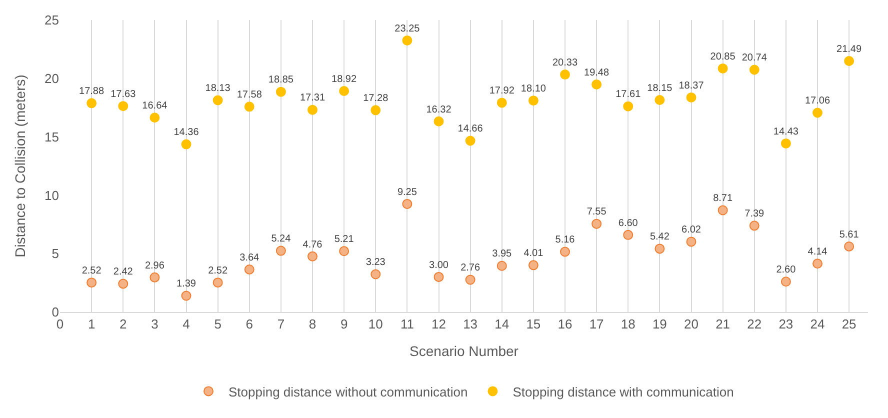 This screenshot has width=888, height=418. I want to click on data-label: 5.24, so click(281, 239).